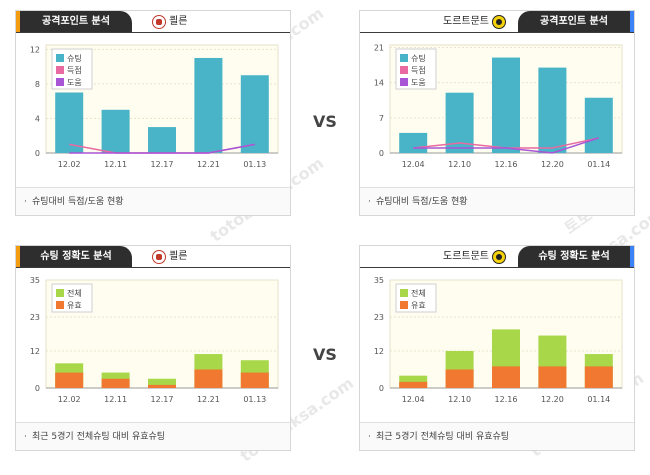 This screenshot has height=475, width=650. Describe the element at coordinates (381, 118) in the screenshot. I see `y-tick-label: 7` at that location.